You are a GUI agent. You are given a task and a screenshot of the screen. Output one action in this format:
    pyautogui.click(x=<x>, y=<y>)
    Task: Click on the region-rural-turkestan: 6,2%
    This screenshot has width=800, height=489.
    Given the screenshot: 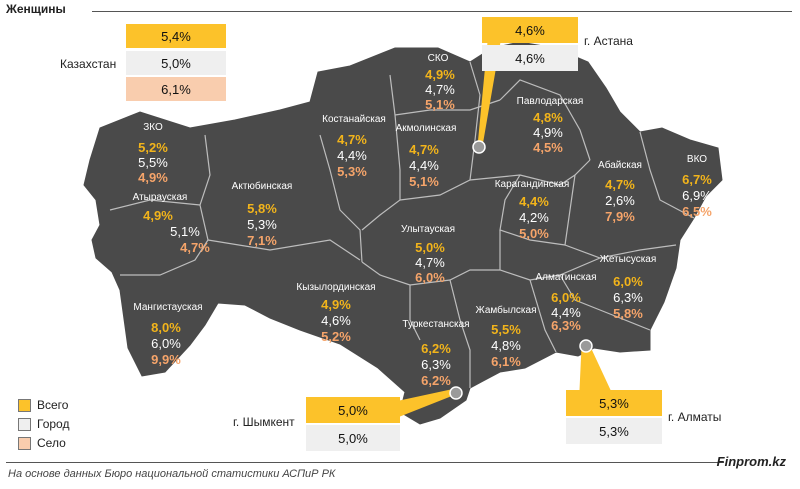 What is the action you would take?
    pyautogui.click(x=436, y=380)
    